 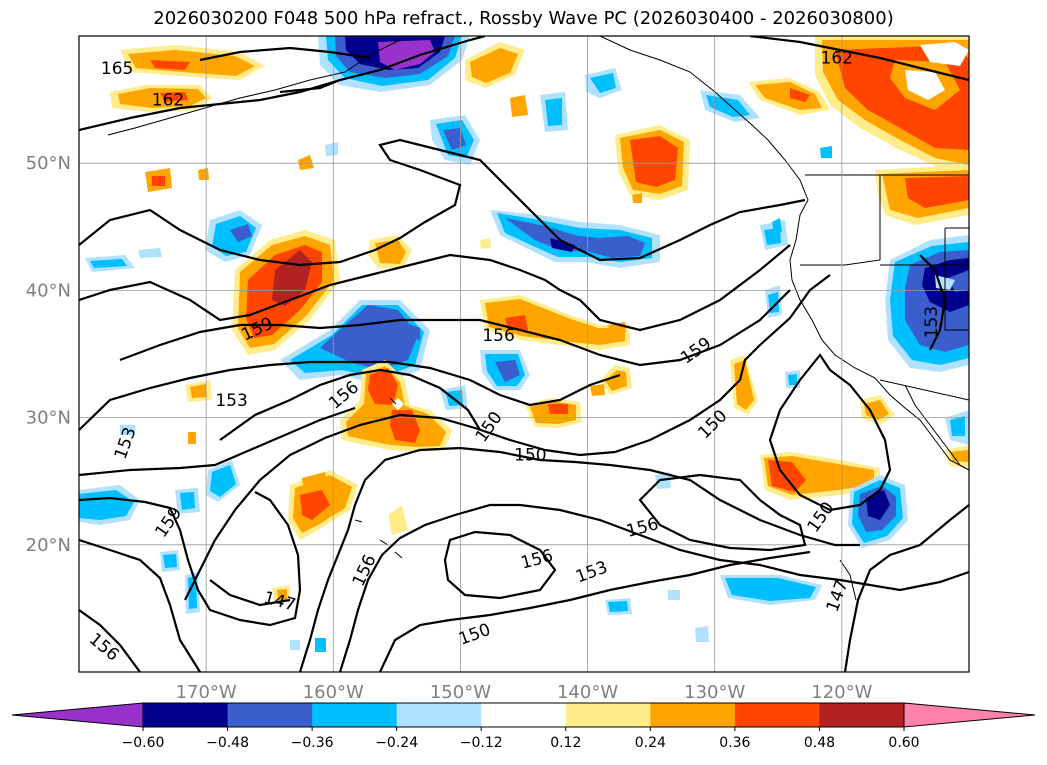 I want to click on contour-147-east, so click(x=906, y=588).